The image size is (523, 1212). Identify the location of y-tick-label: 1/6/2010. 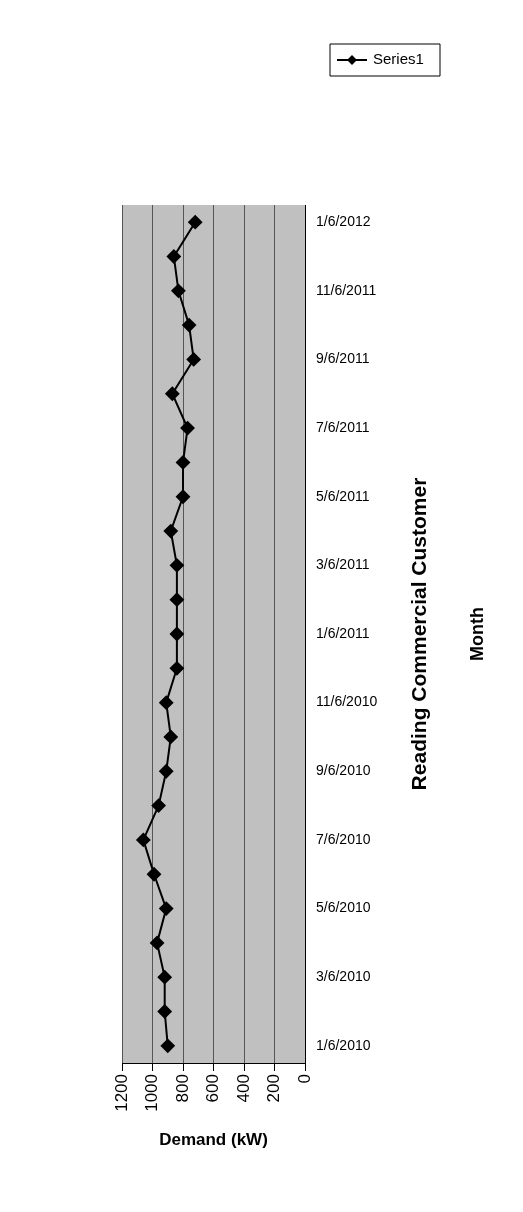
(343, 1044).